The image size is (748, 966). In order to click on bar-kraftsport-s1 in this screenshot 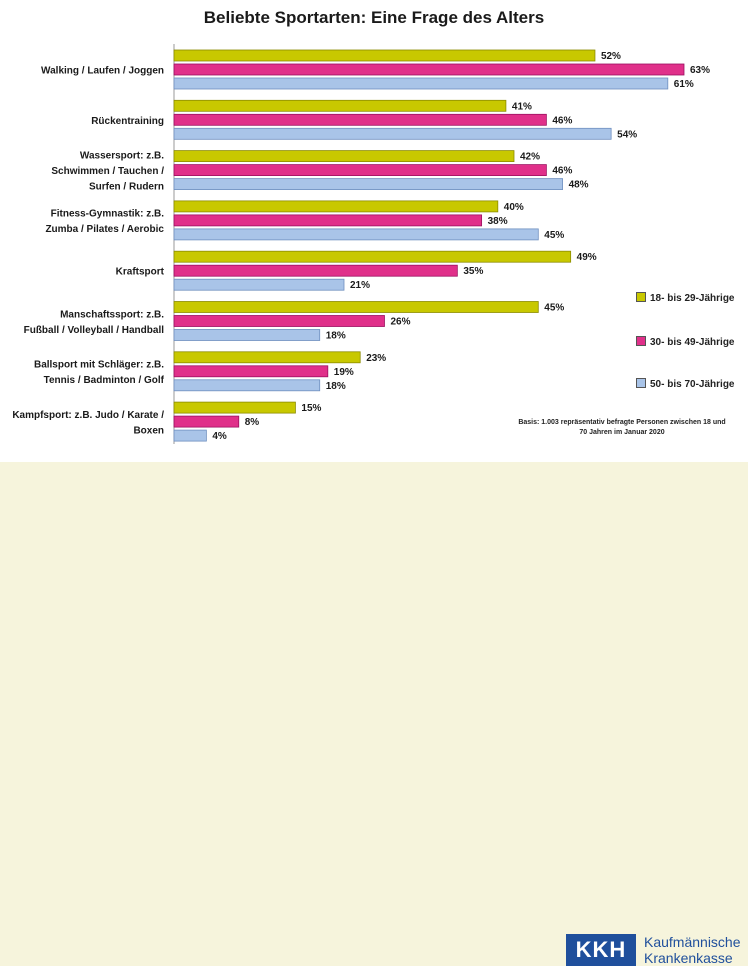, I will do `click(372, 256)`.